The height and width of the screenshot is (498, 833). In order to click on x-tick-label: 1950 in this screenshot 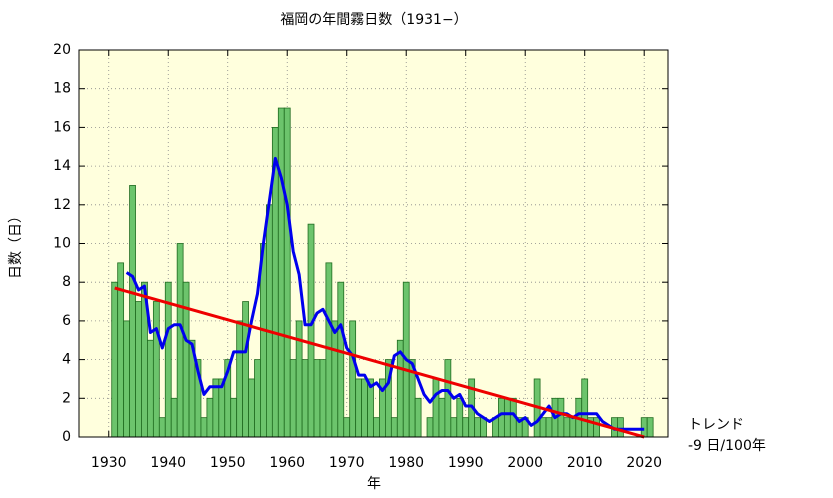, I will do `click(228, 463)`.